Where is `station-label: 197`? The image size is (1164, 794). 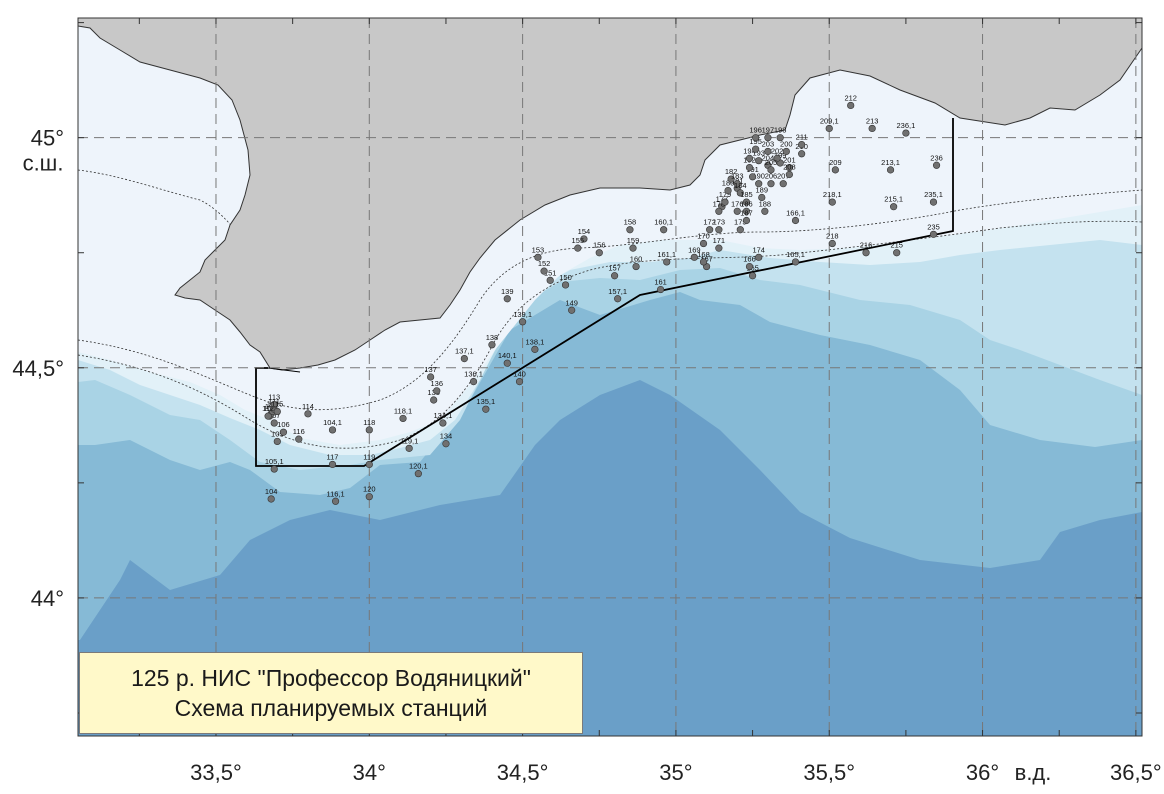
station-label: 197 is located at coordinates (768, 130).